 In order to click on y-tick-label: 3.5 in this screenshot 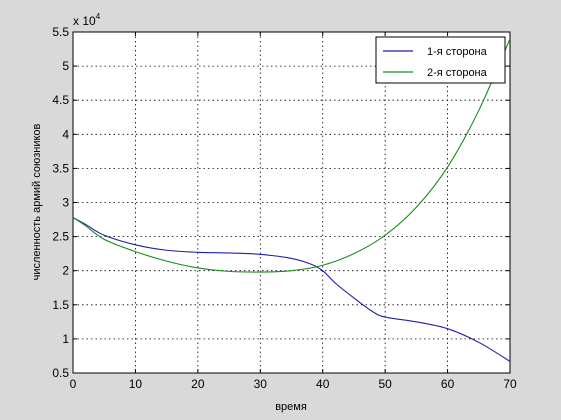, I will do `click(60, 168)`.